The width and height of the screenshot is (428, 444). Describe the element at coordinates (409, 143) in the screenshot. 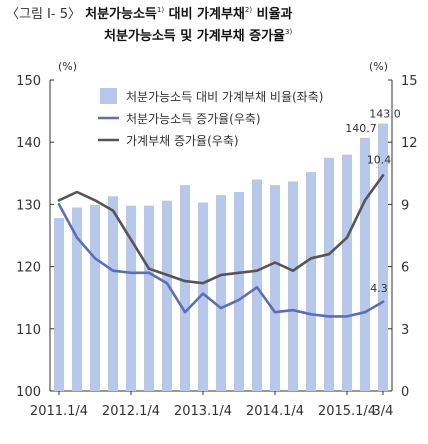

I see `right-tick-label: 12` at that location.